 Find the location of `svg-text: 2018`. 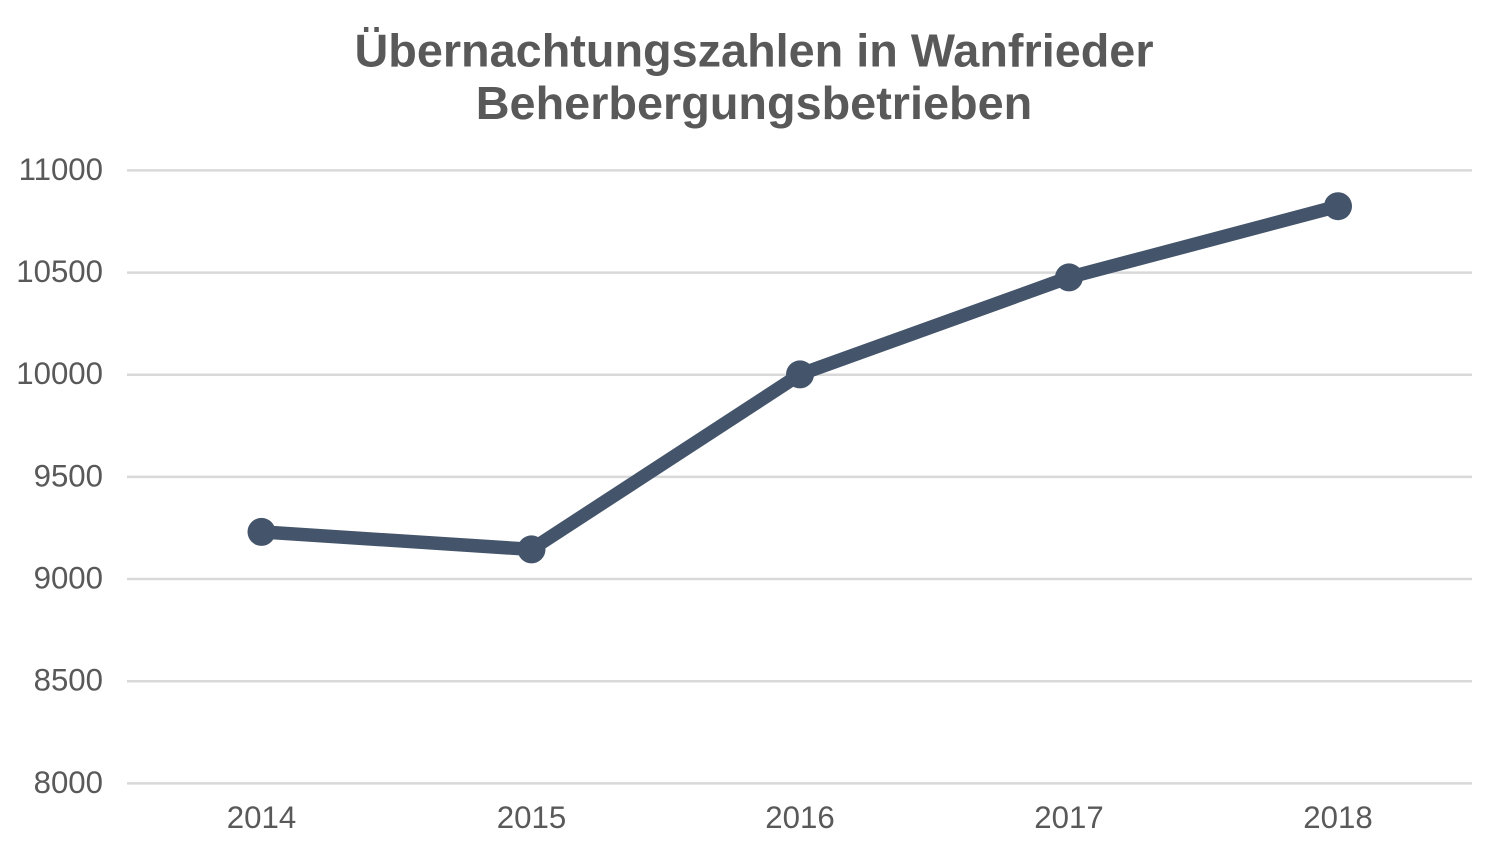

svg-text: 2018 is located at coordinates (1337, 817).